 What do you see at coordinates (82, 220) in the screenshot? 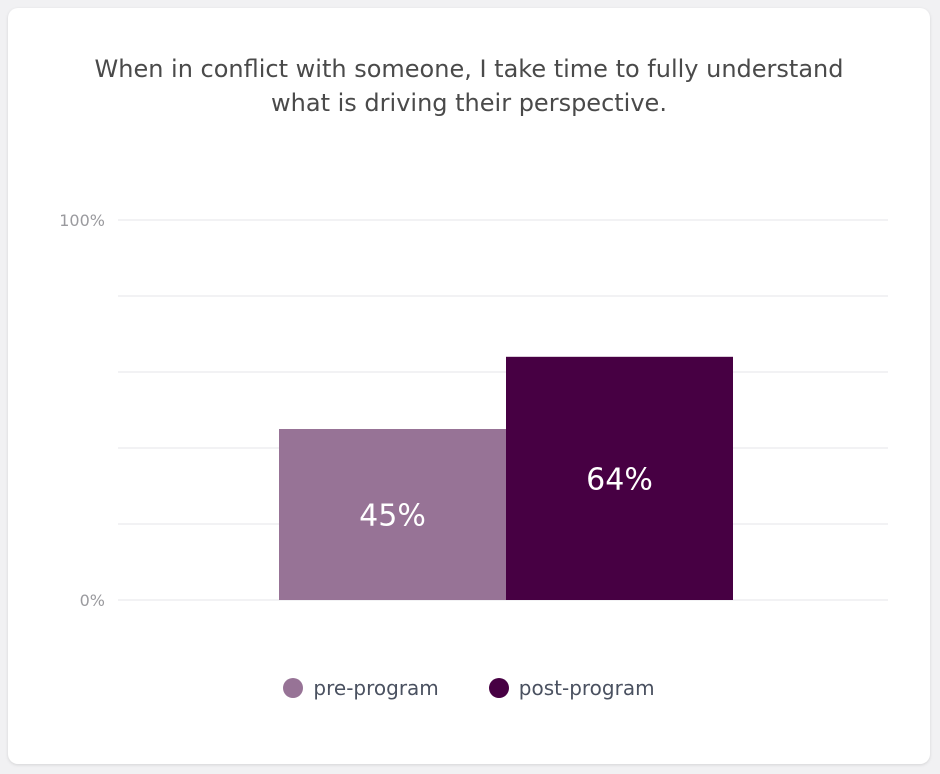
I see `y-tick-label-100: 100%` at bounding box center [82, 220].